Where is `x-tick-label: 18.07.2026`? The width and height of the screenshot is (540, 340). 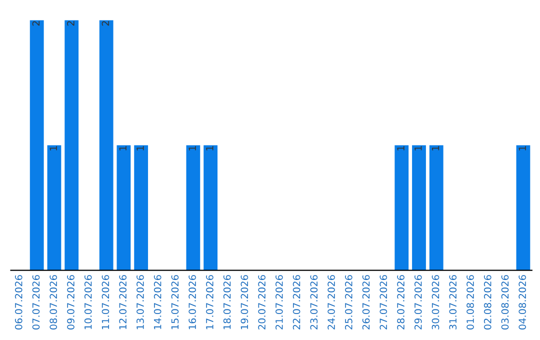 x-tick-label: 18.07.2026 is located at coordinates (227, 302).